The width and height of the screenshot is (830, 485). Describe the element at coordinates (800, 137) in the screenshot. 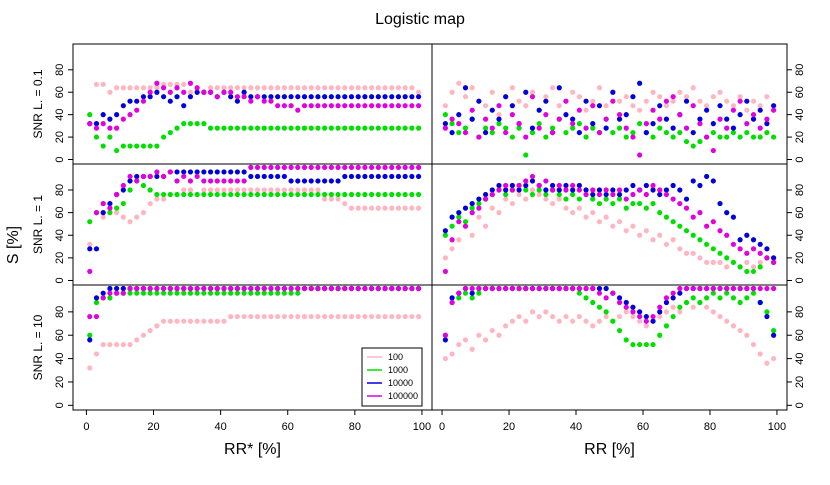

I see `y-tick-label: 20` at that location.